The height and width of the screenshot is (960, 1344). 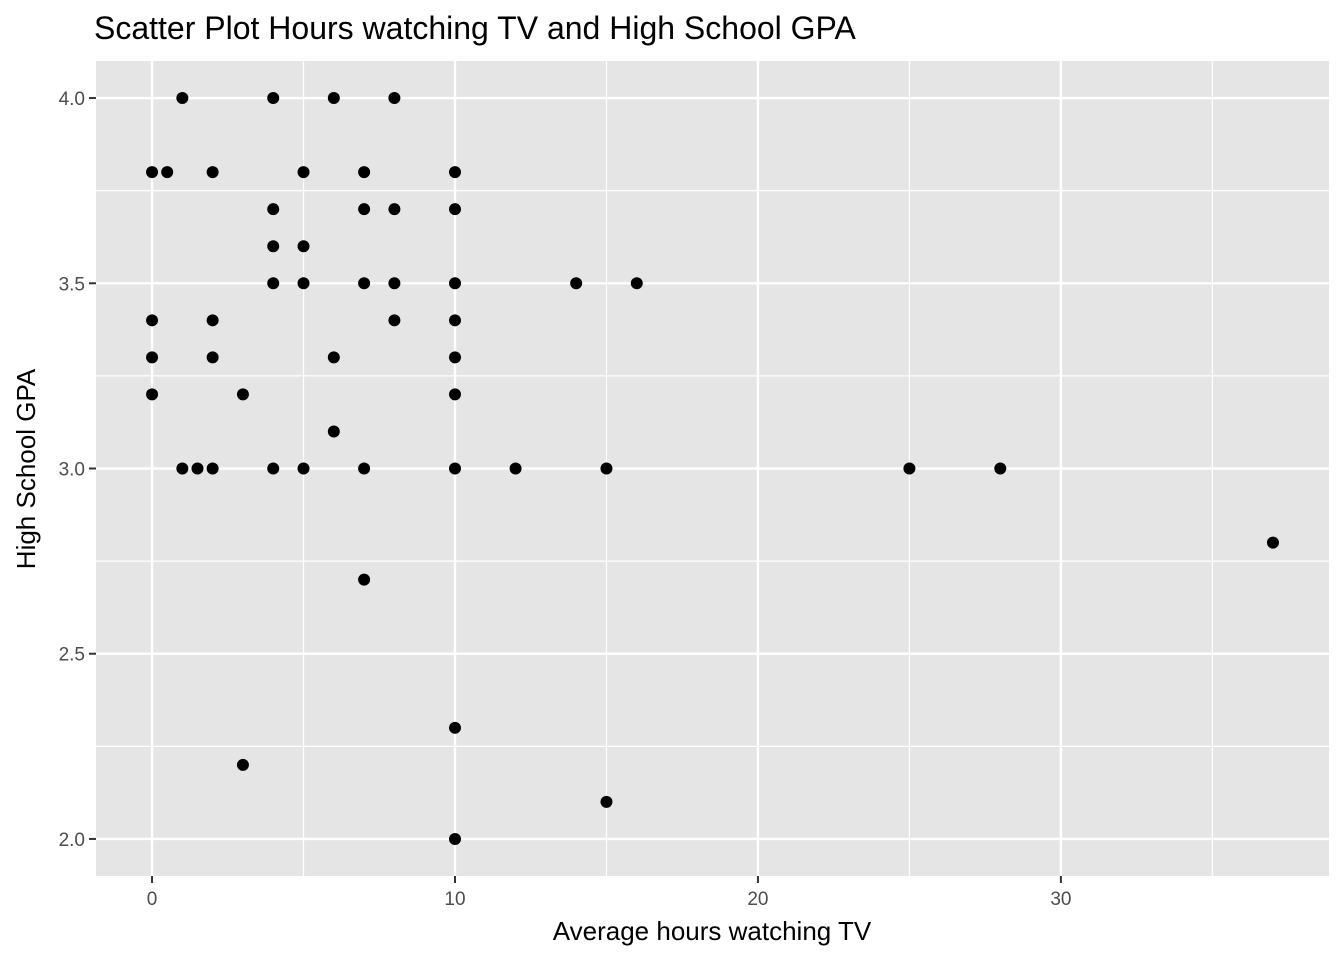 I want to click on y-axis: 2.0 2.5 3.0 3.5 4.0, so click(x=77, y=470).